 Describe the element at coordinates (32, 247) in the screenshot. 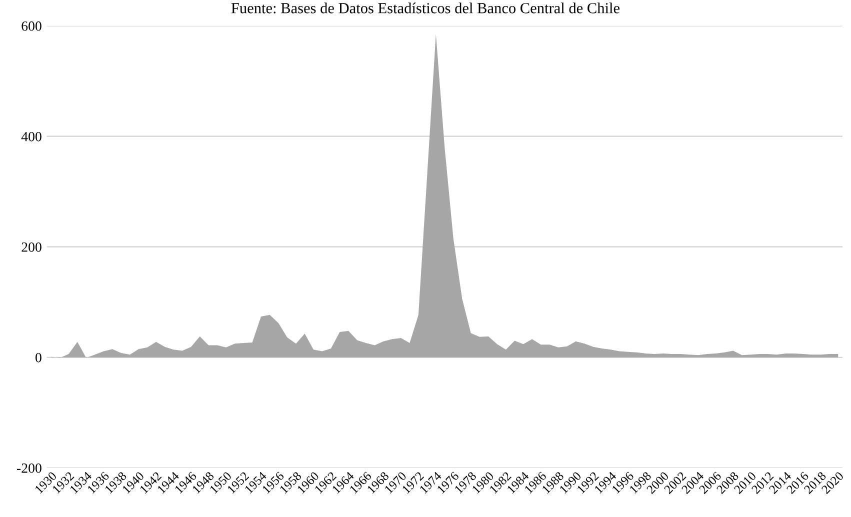

I see `y-tick-label: 200` at that location.